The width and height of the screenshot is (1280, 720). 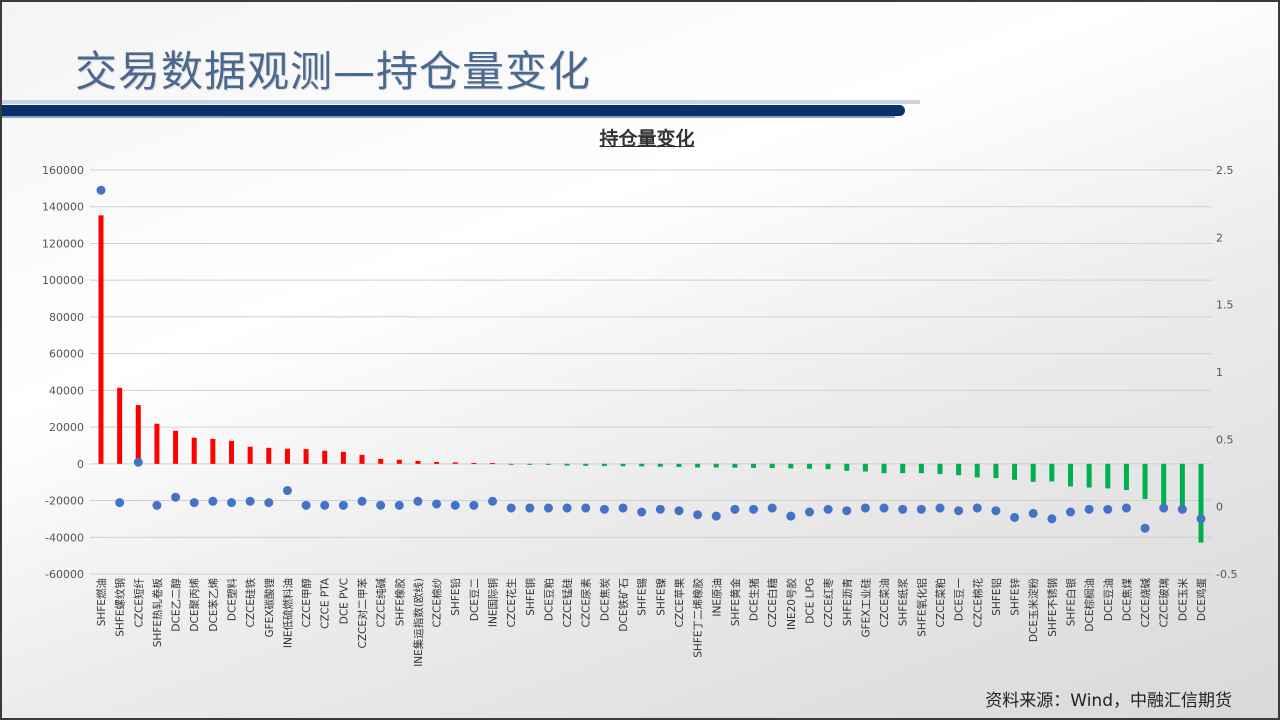 What do you see at coordinates (475, 599) in the screenshot?
I see `x-tick-label: DCE豆二` at bounding box center [475, 599].